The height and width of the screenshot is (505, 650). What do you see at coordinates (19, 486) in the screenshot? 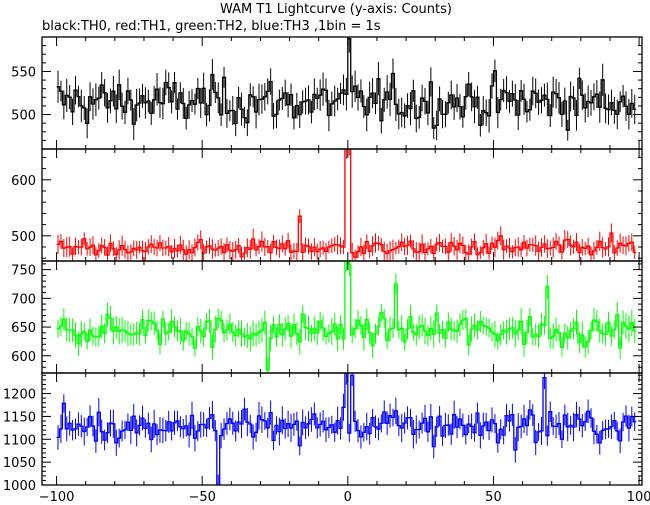
I see `y-tick-label: 1000` at bounding box center [19, 486].